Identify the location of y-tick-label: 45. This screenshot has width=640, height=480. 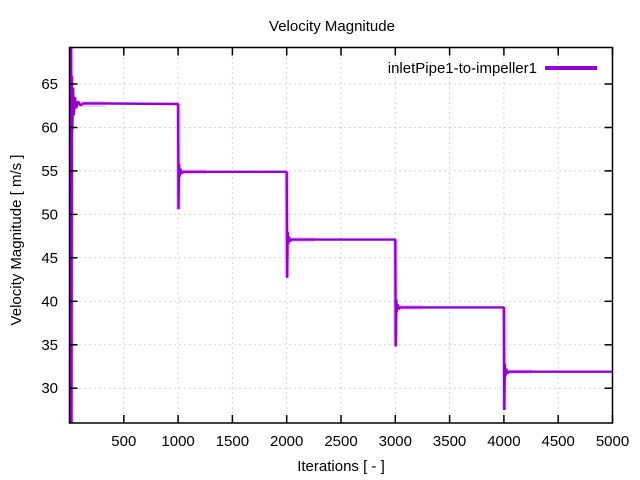
(49, 258).